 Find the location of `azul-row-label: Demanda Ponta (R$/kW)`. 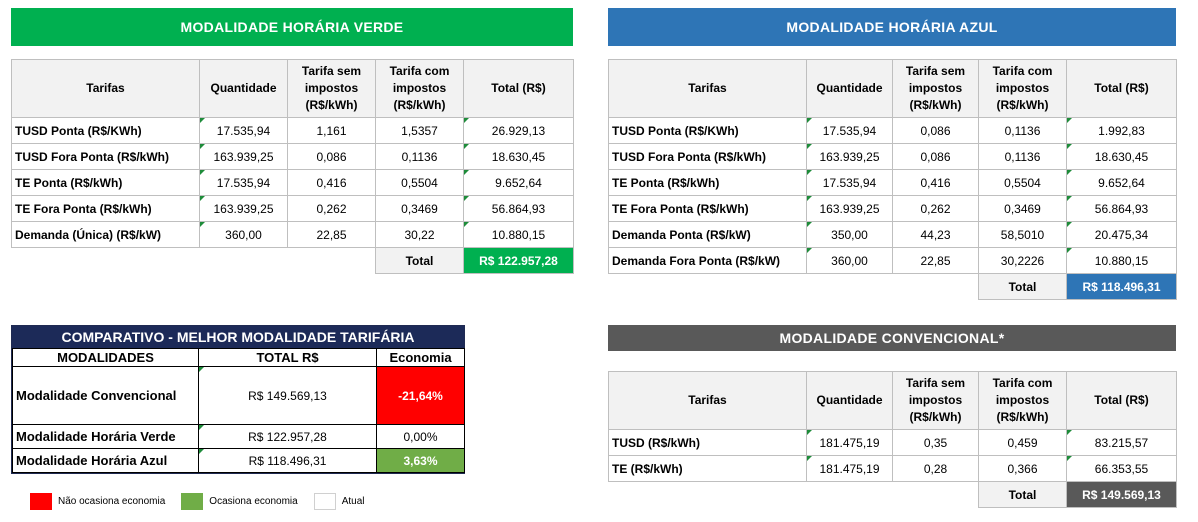

azul-row-label: Demanda Ponta (R$/kW) is located at coordinates (707, 234).